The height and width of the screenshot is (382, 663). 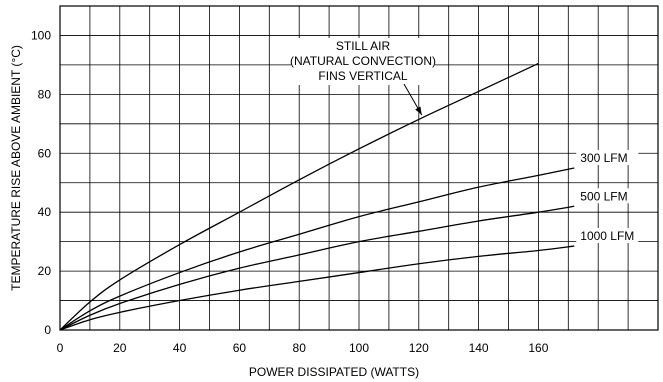 What do you see at coordinates (363, 46) in the screenshot?
I see `annotation-line-1: STILL AIR` at bounding box center [363, 46].